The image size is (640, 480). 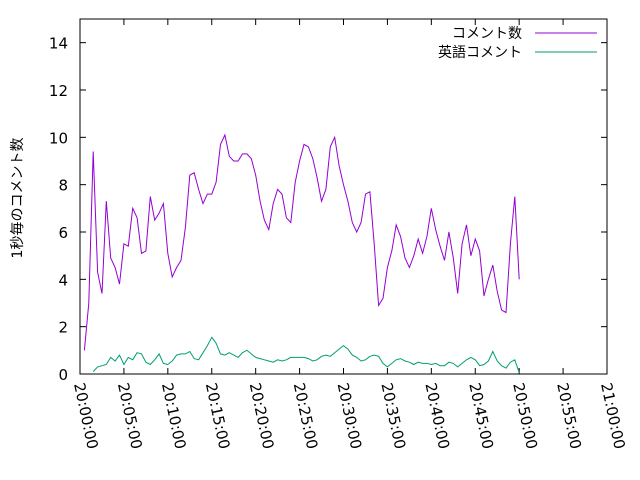 I want to click on y-tick-label: 8, so click(x=63, y=186).